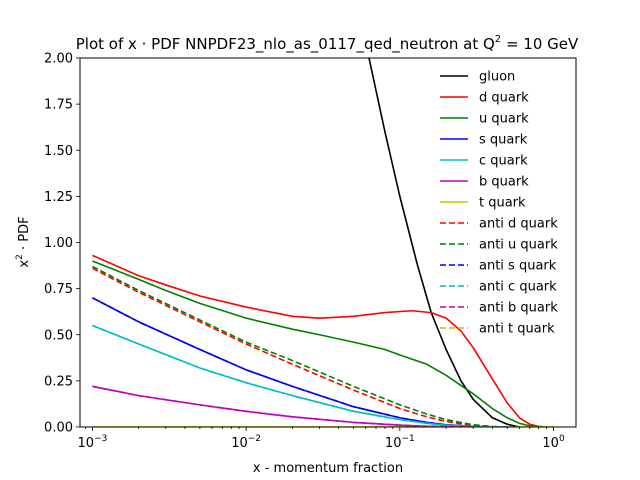  What do you see at coordinates (100, 439) in the screenshot?
I see `x-tick-exponent: −3` at bounding box center [100, 439].